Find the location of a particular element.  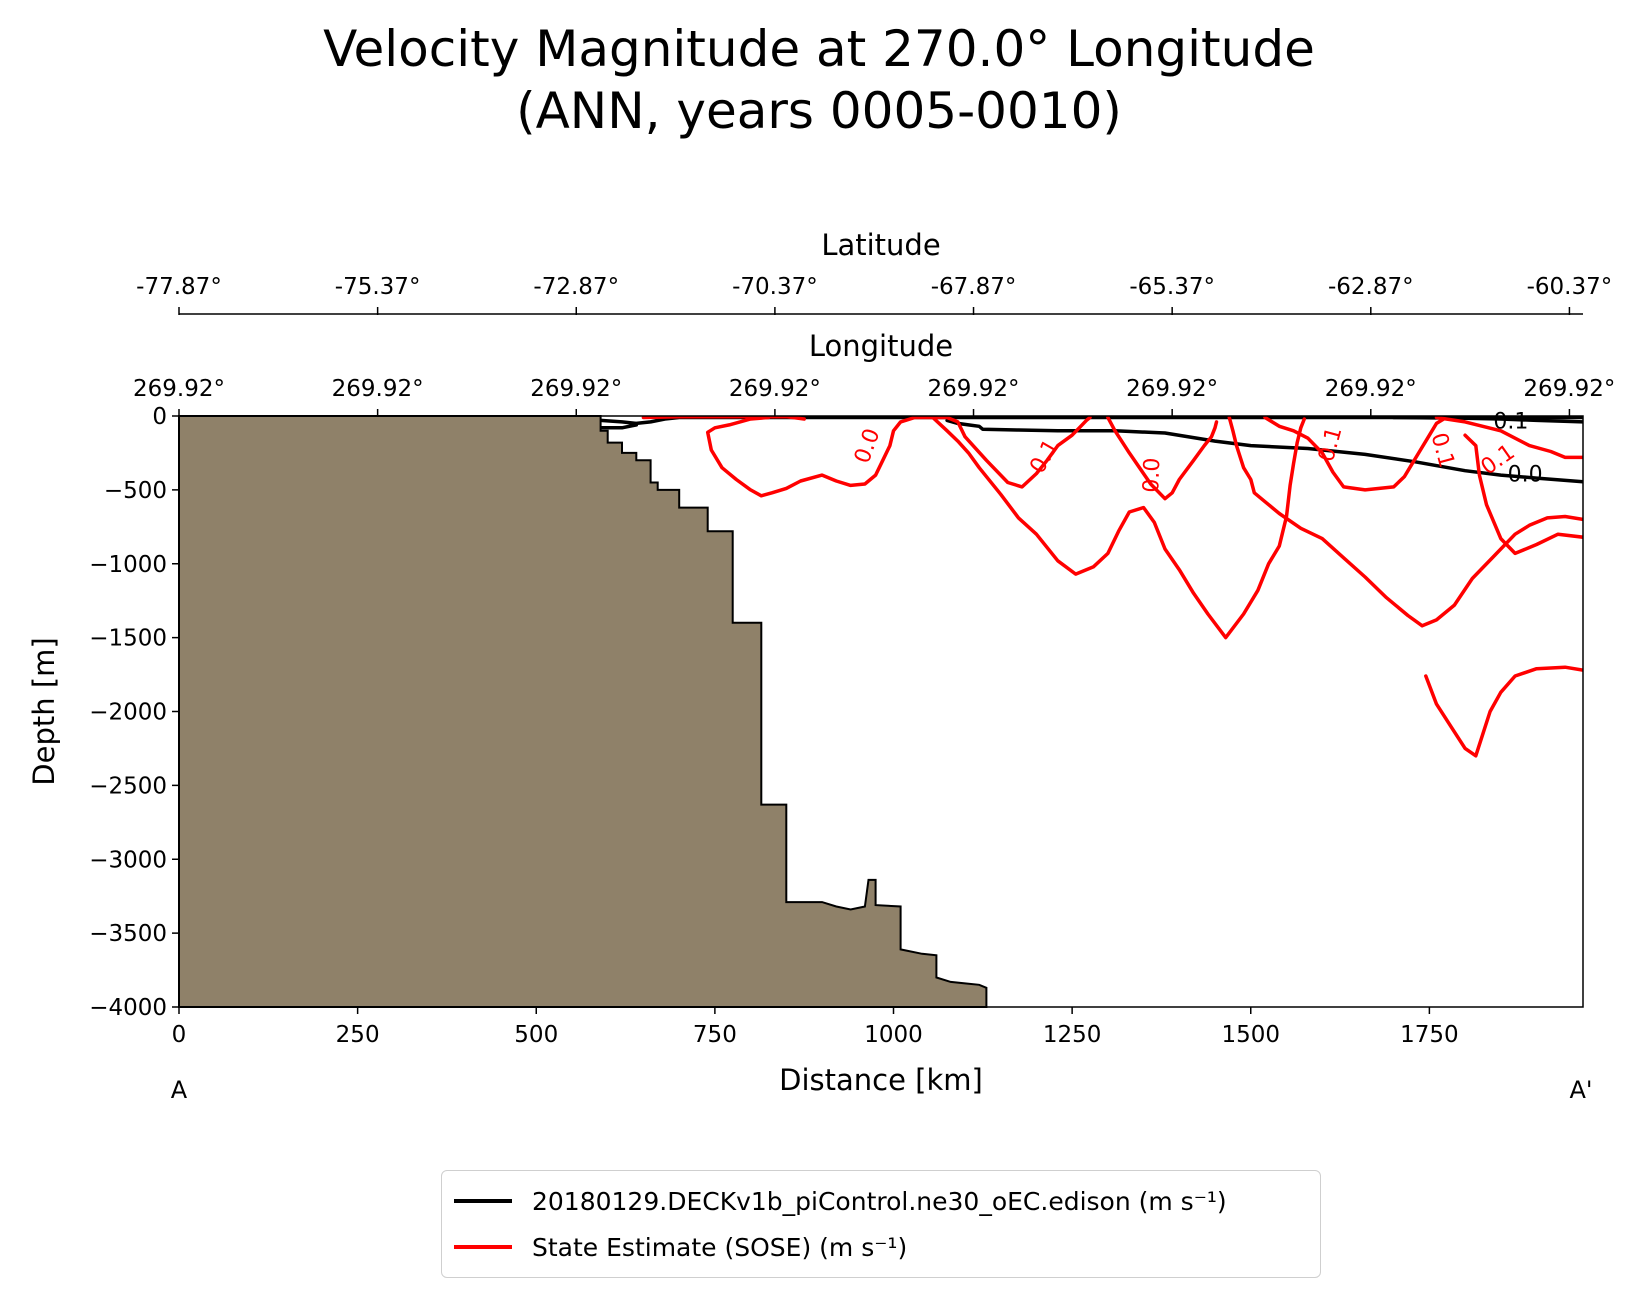

x-tick-label: 1750 is located at coordinates (1429, 1035).